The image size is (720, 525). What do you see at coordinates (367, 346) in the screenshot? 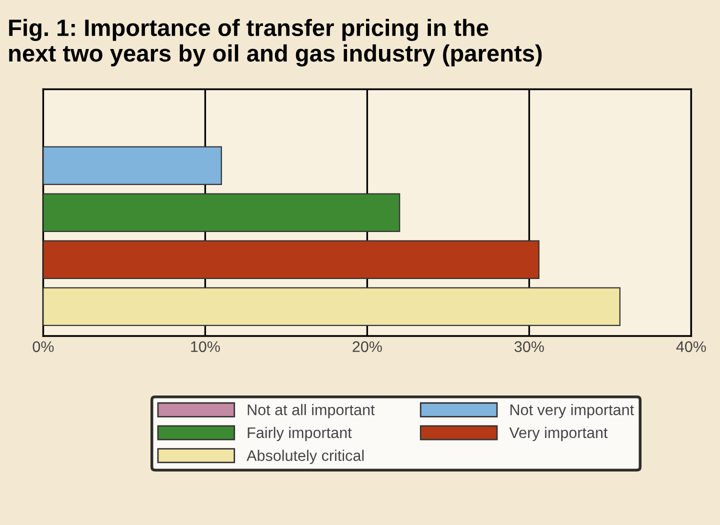
I see `x-tick-label: 20%` at bounding box center [367, 346].